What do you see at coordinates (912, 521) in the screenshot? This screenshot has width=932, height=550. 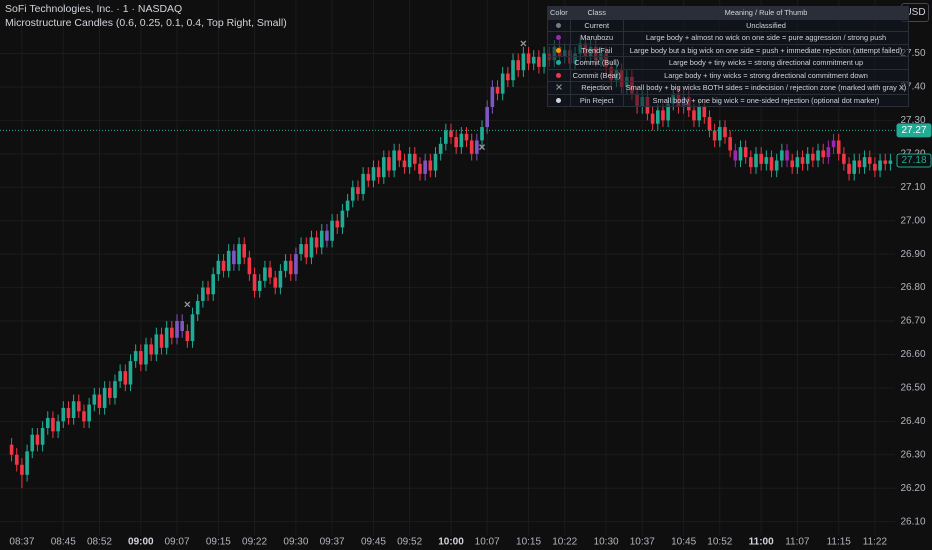 I see `y-tick-label: 26.10` at bounding box center [912, 521].